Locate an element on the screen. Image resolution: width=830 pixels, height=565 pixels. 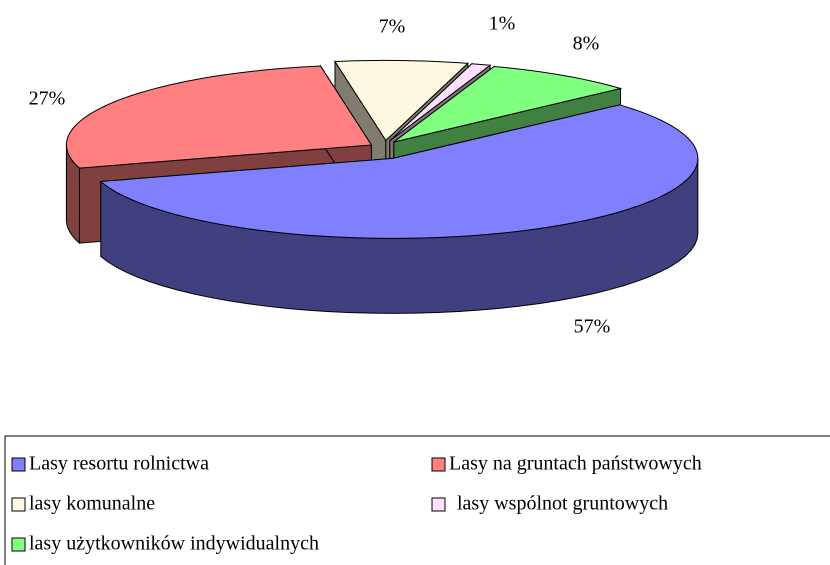
data-label: 27% is located at coordinates (47, 99).